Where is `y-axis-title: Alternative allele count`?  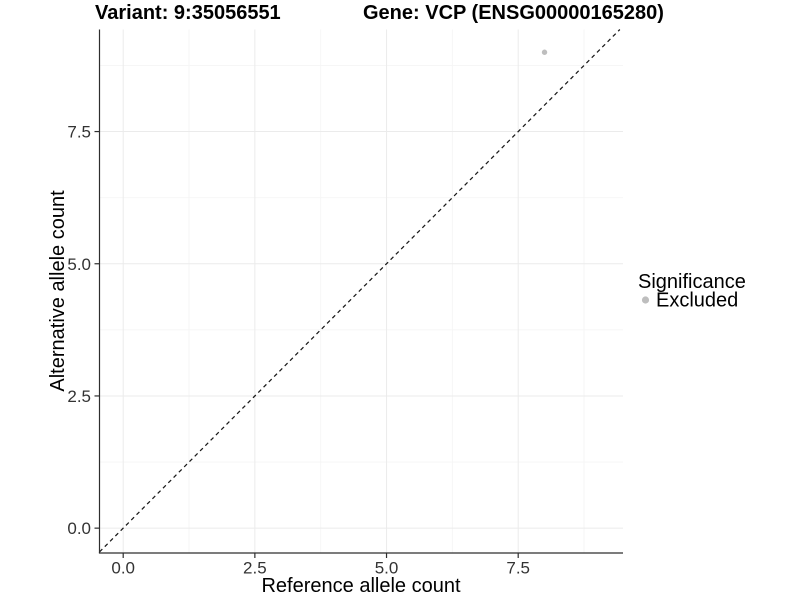
y-axis-title: Alternative allele count is located at coordinates (58, 291).